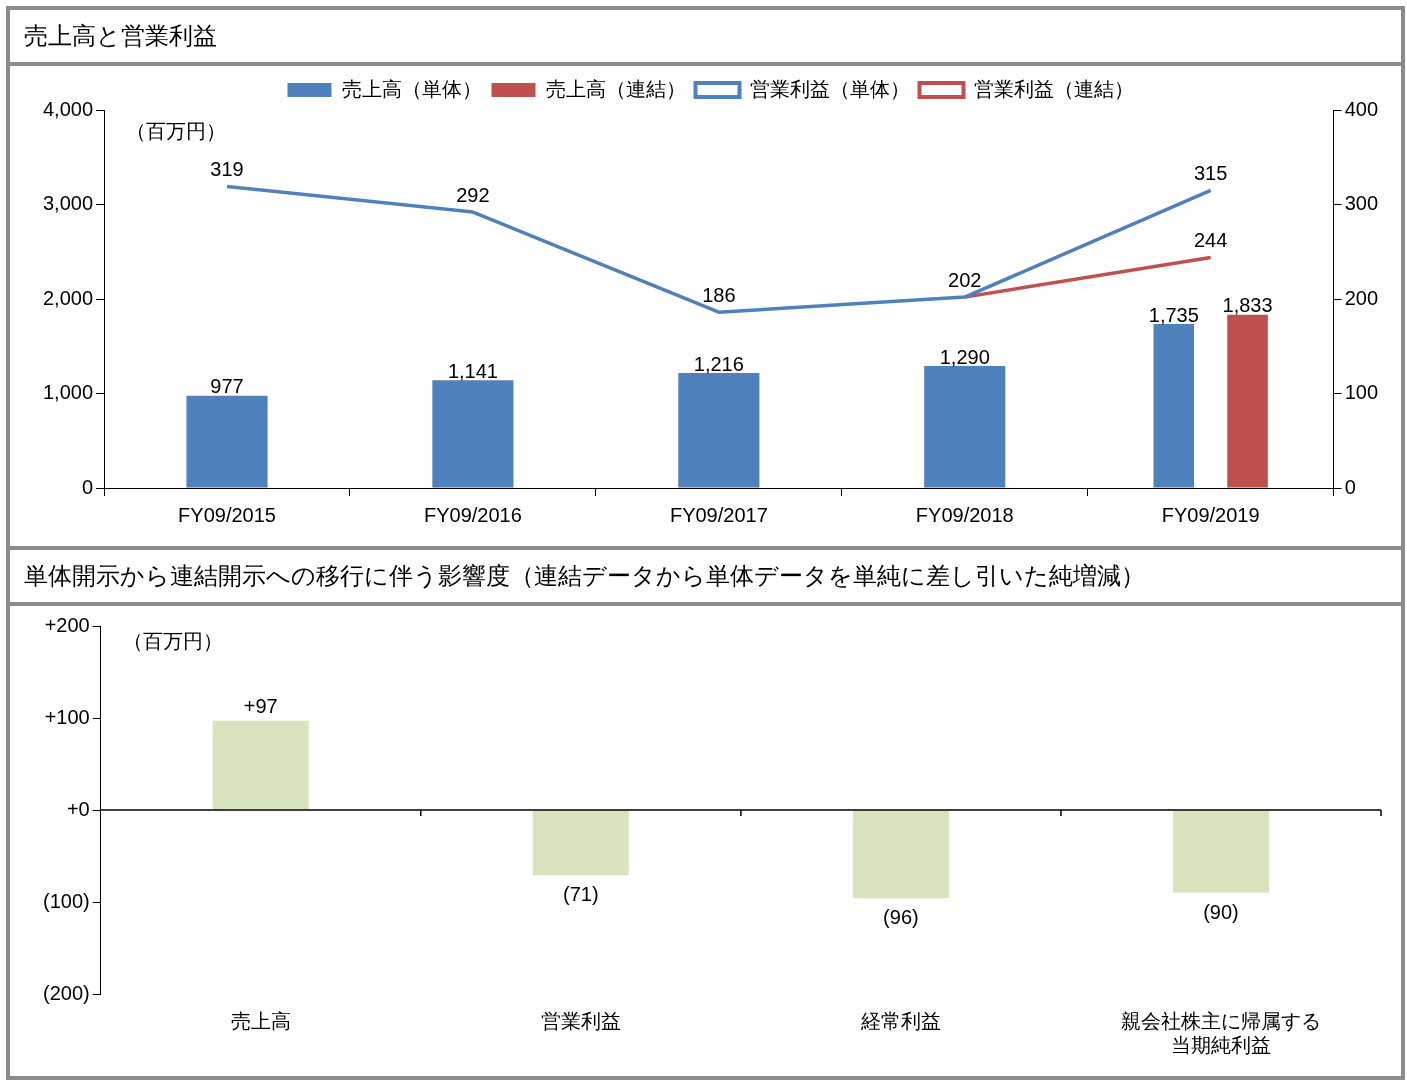 This screenshot has width=1407, height=1084. I want to click on data-label: 1,833, so click(1247, 305).